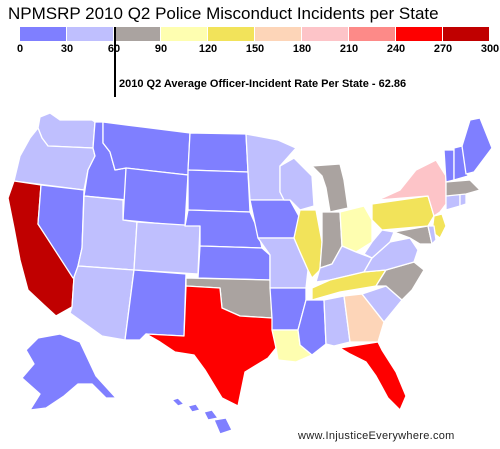 This screenshot has height=449, width=500. What do you see at coordinates (146, 148) in the screenshot?
I see `state-mt` at bounding box center [146, 148].